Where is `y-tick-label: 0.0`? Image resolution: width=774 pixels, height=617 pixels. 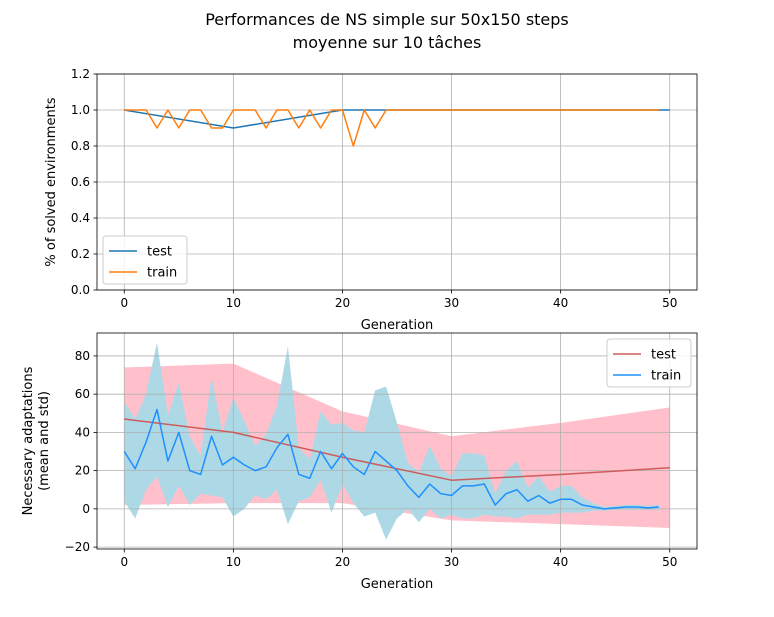 y-tick-label: 0.0 is located at coordinates (80, 290).